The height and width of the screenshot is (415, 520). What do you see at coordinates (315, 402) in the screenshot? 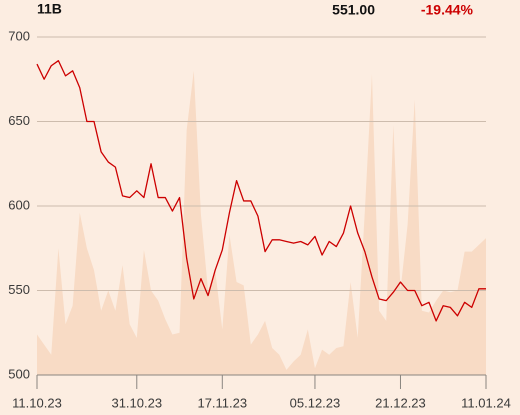
I see `x-tick-label: 05.12.23` at bounding box center [315, 402].